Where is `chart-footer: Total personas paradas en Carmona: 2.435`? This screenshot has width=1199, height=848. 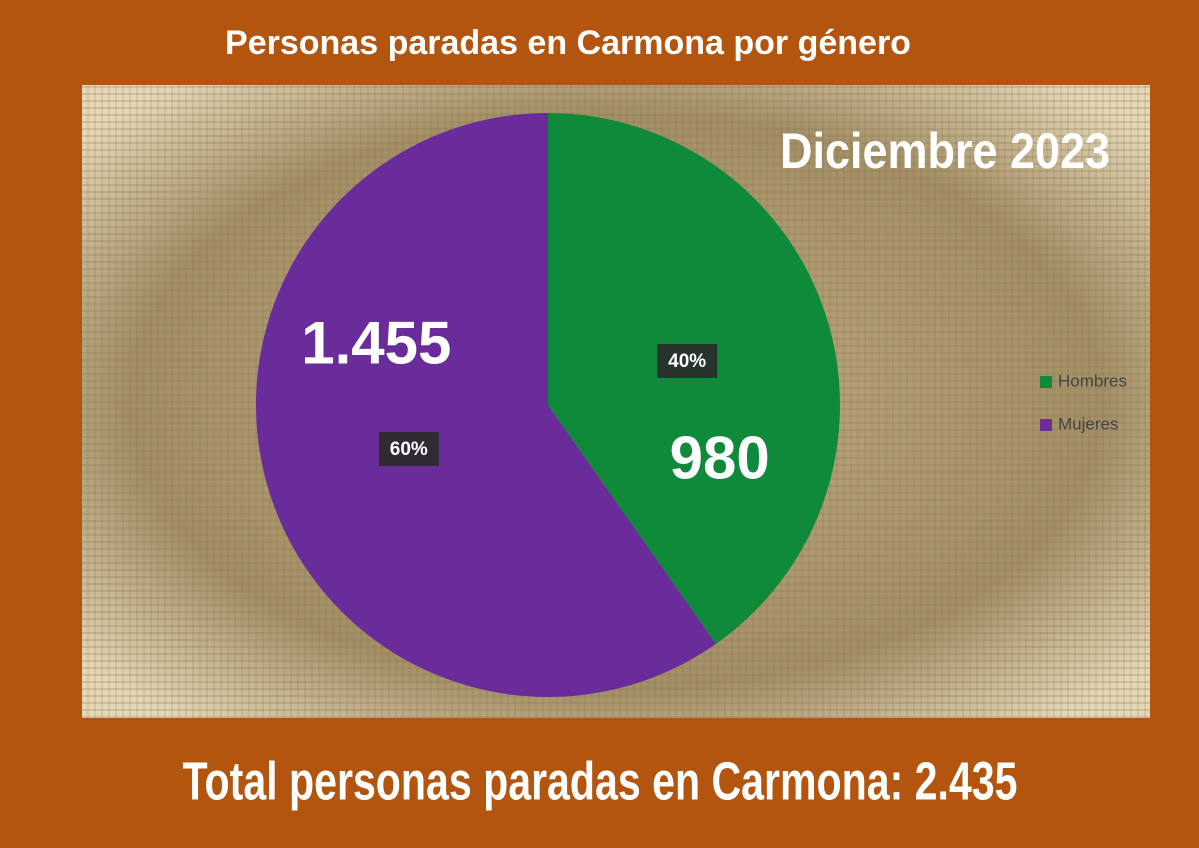 chart-footer: Total personas paradas en Carmona: 2.435 is located at coordinates (600, 781).